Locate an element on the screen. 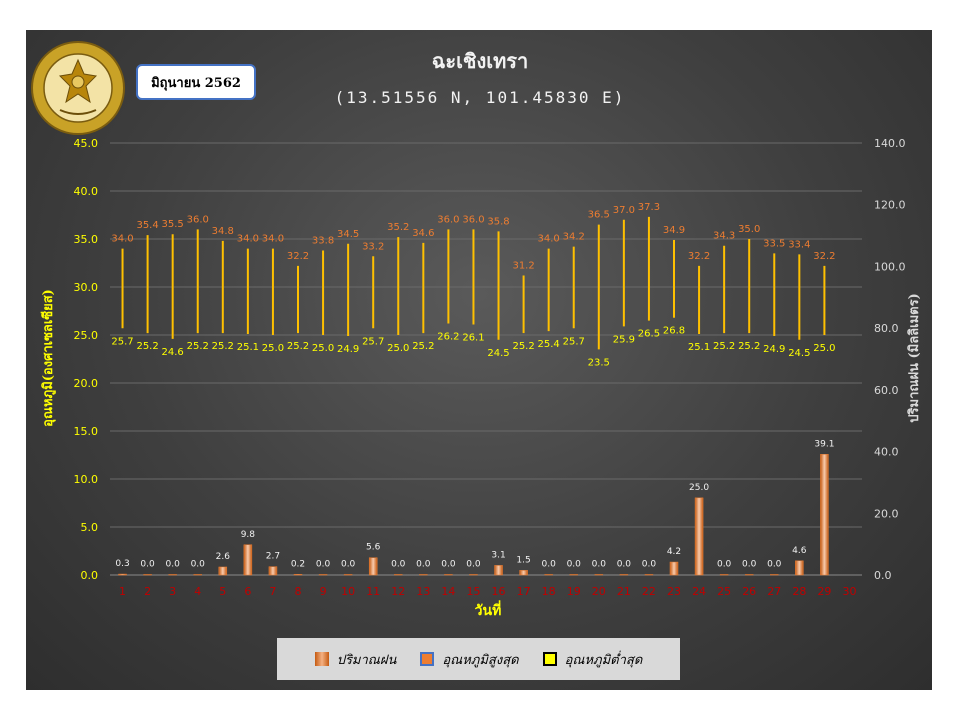  max-temp-label: 35.2 is located at coordinates (398, 227).